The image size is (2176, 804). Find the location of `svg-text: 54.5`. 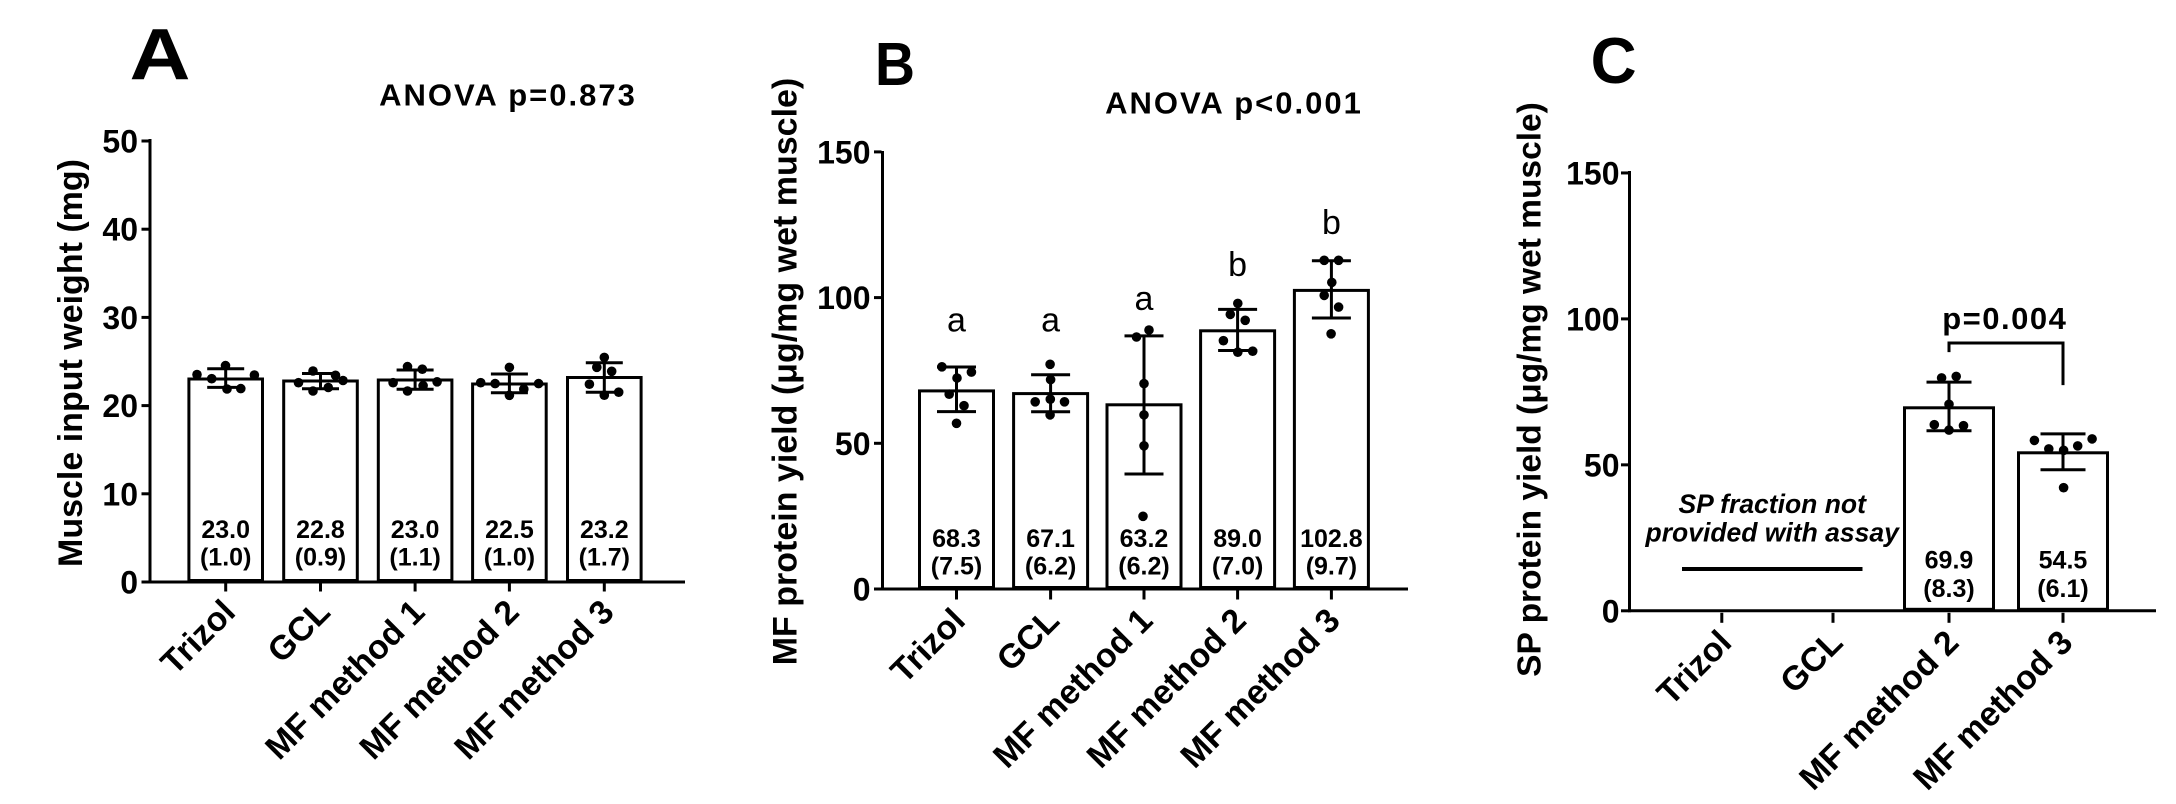

svg-text: 54.5 is located at coordinates (2063, 561).